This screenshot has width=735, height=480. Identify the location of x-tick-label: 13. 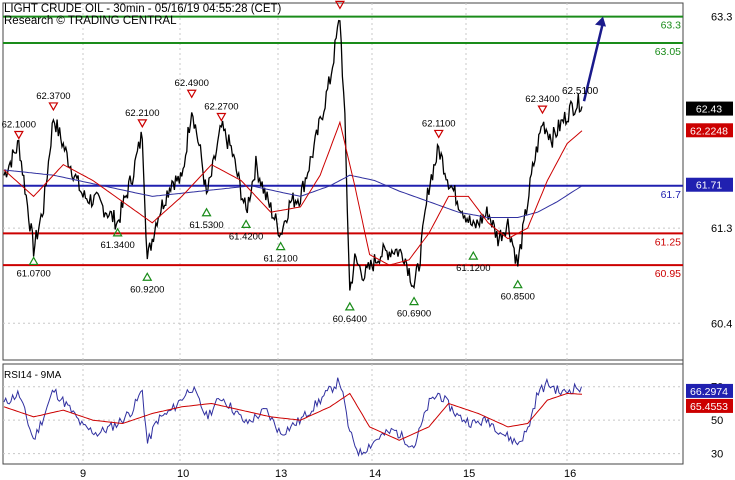
(281, 474).